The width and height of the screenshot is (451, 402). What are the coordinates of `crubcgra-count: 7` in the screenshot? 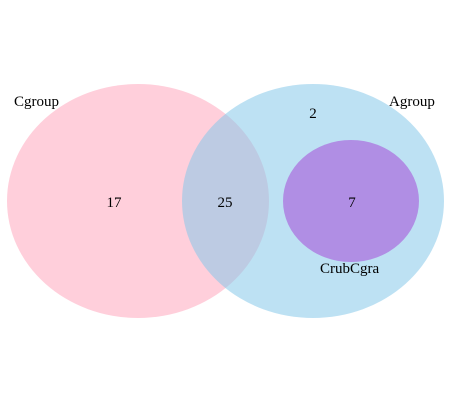 It's located at (352, 203).